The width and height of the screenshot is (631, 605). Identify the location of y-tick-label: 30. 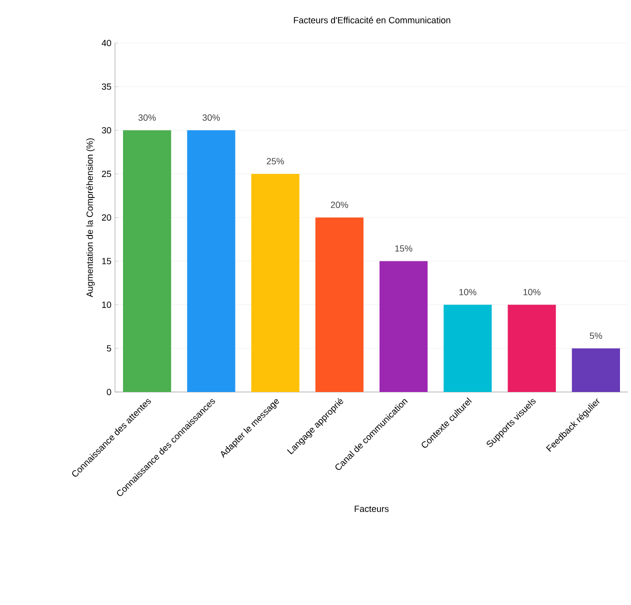
(107, 130).